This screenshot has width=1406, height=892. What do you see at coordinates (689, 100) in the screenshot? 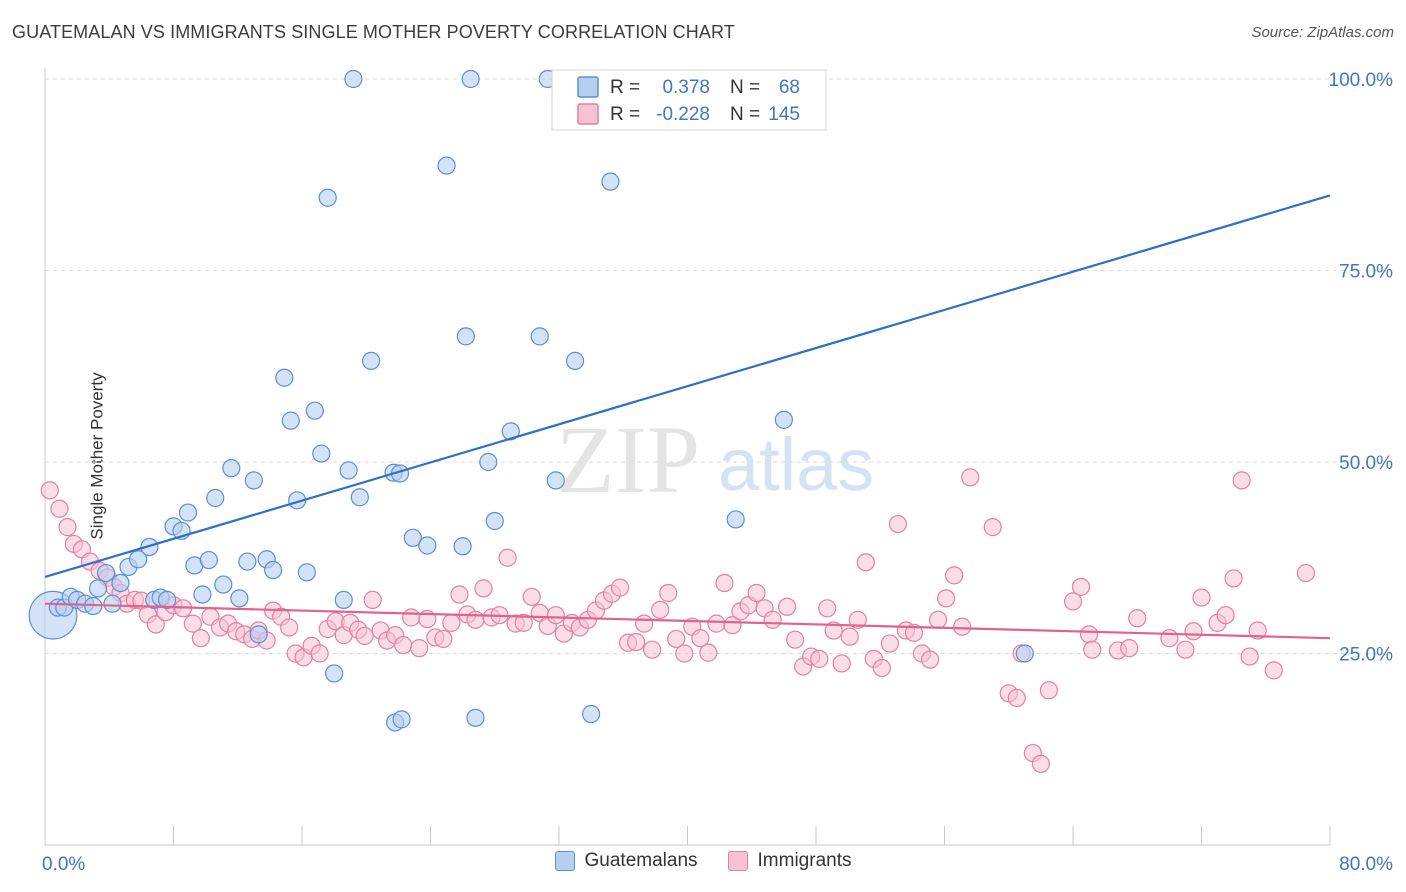
I see `legend-box: R = 0.378 N = 68 R = -0.228 N = 145` at bounding box center [689, 100].